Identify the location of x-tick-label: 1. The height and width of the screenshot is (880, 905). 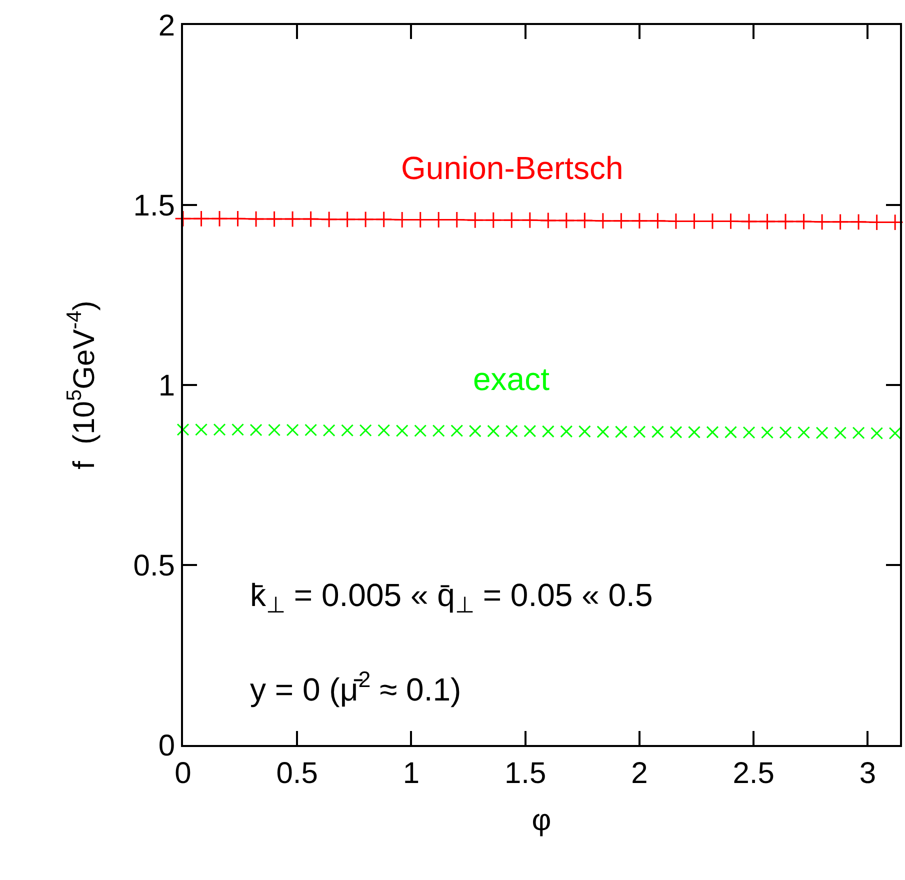
(411, 773).